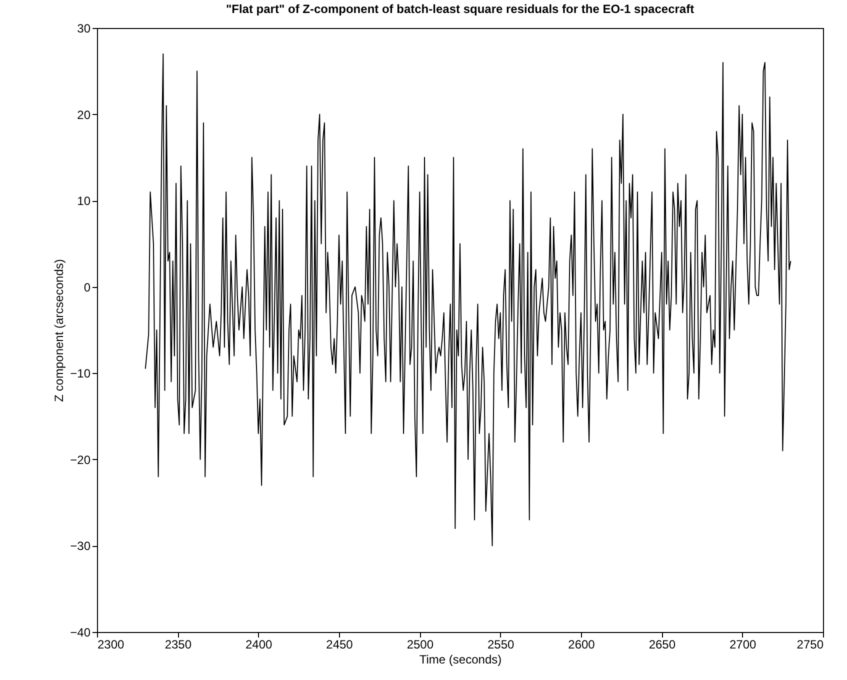 This screenshot has width=847, height=680. Describe the element at coordinates (84, 115) in the screenshot. I see `y-tick-label: 20` at that location.